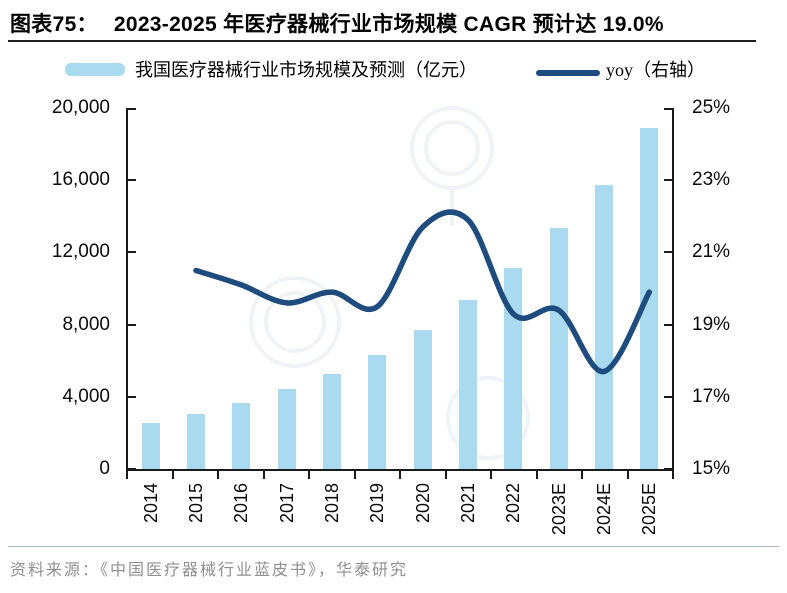  I want to click on legend-bar-swatch, so click(95, 69).